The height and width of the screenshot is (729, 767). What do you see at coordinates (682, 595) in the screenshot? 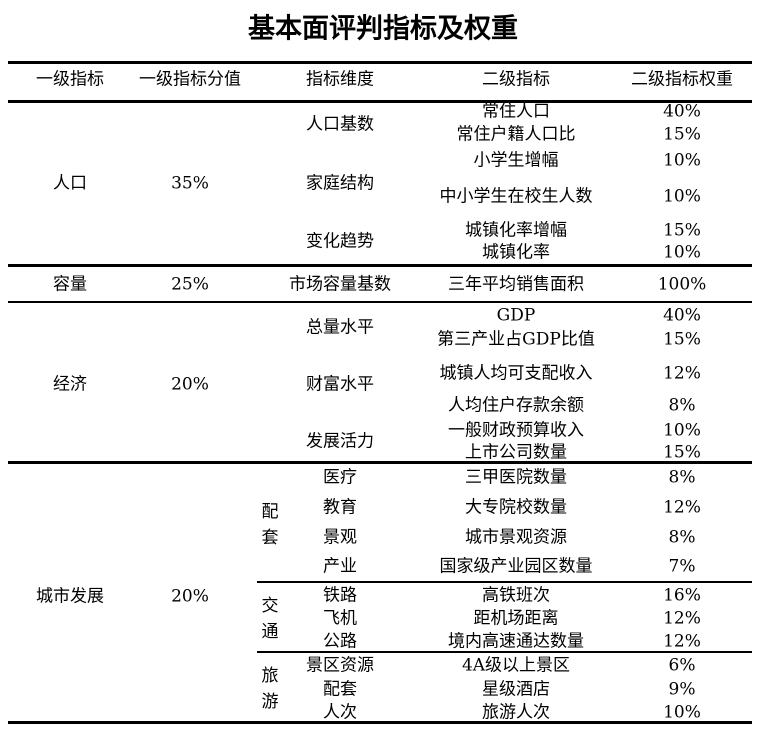
I see `secondary-weight: 16%` at bounding box center [682, 595].